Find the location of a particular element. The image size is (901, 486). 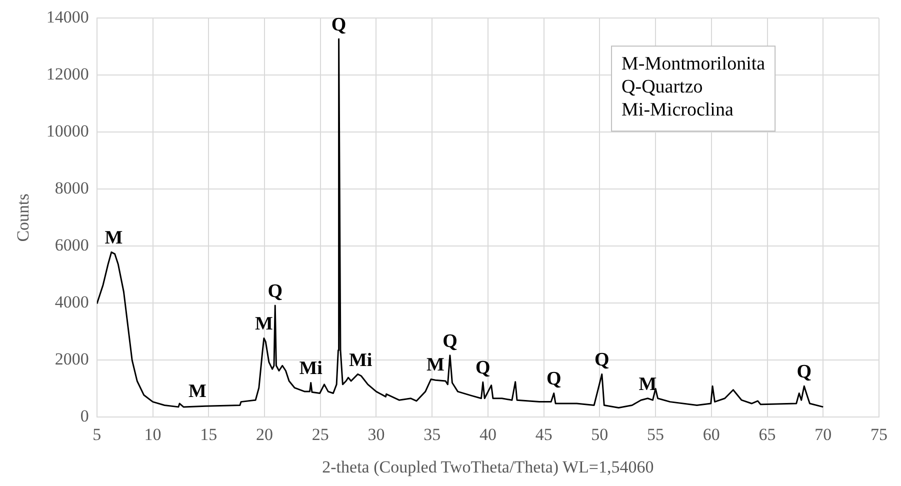

y-tick-label: 0 is located at coordinates (84, 416).